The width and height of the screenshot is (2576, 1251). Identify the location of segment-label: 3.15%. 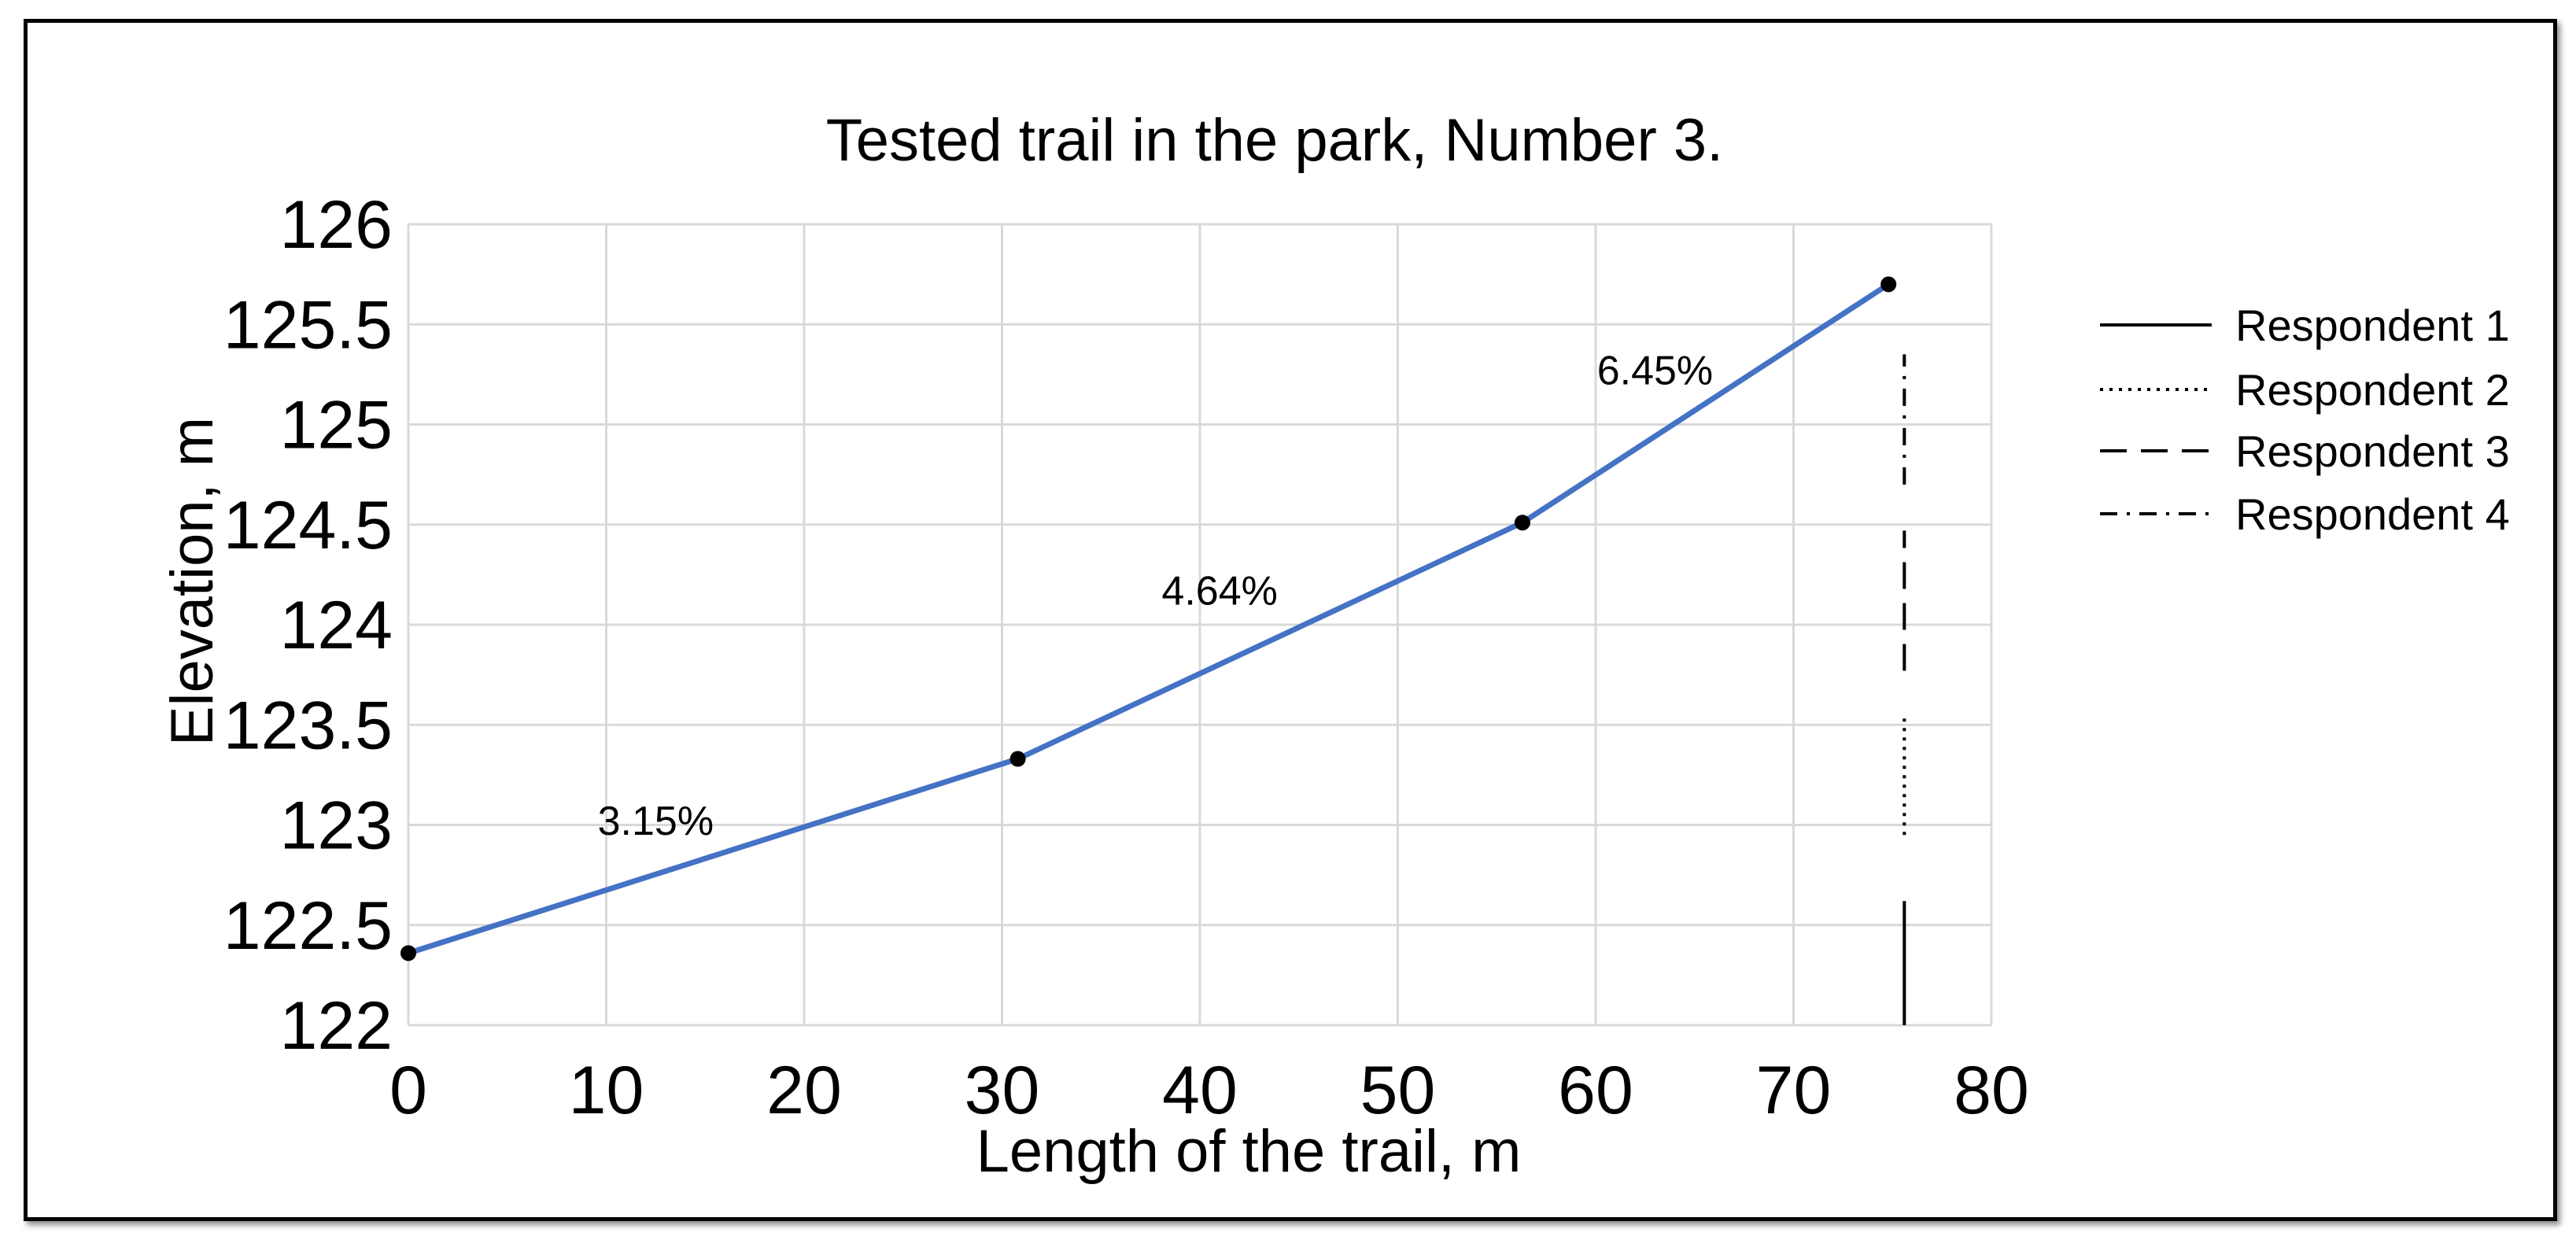
(656, 822).